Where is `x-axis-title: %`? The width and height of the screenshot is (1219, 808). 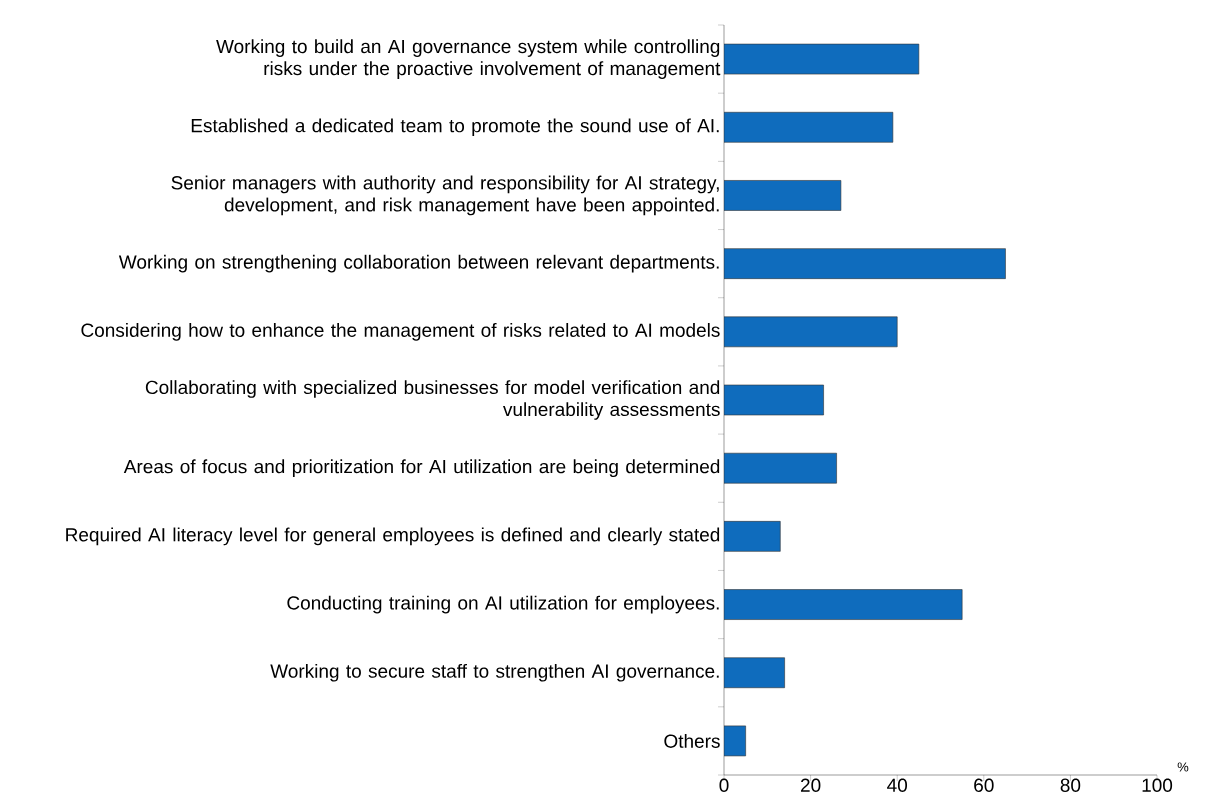
x-axis-title: % is located at coordinates (1183, 767).